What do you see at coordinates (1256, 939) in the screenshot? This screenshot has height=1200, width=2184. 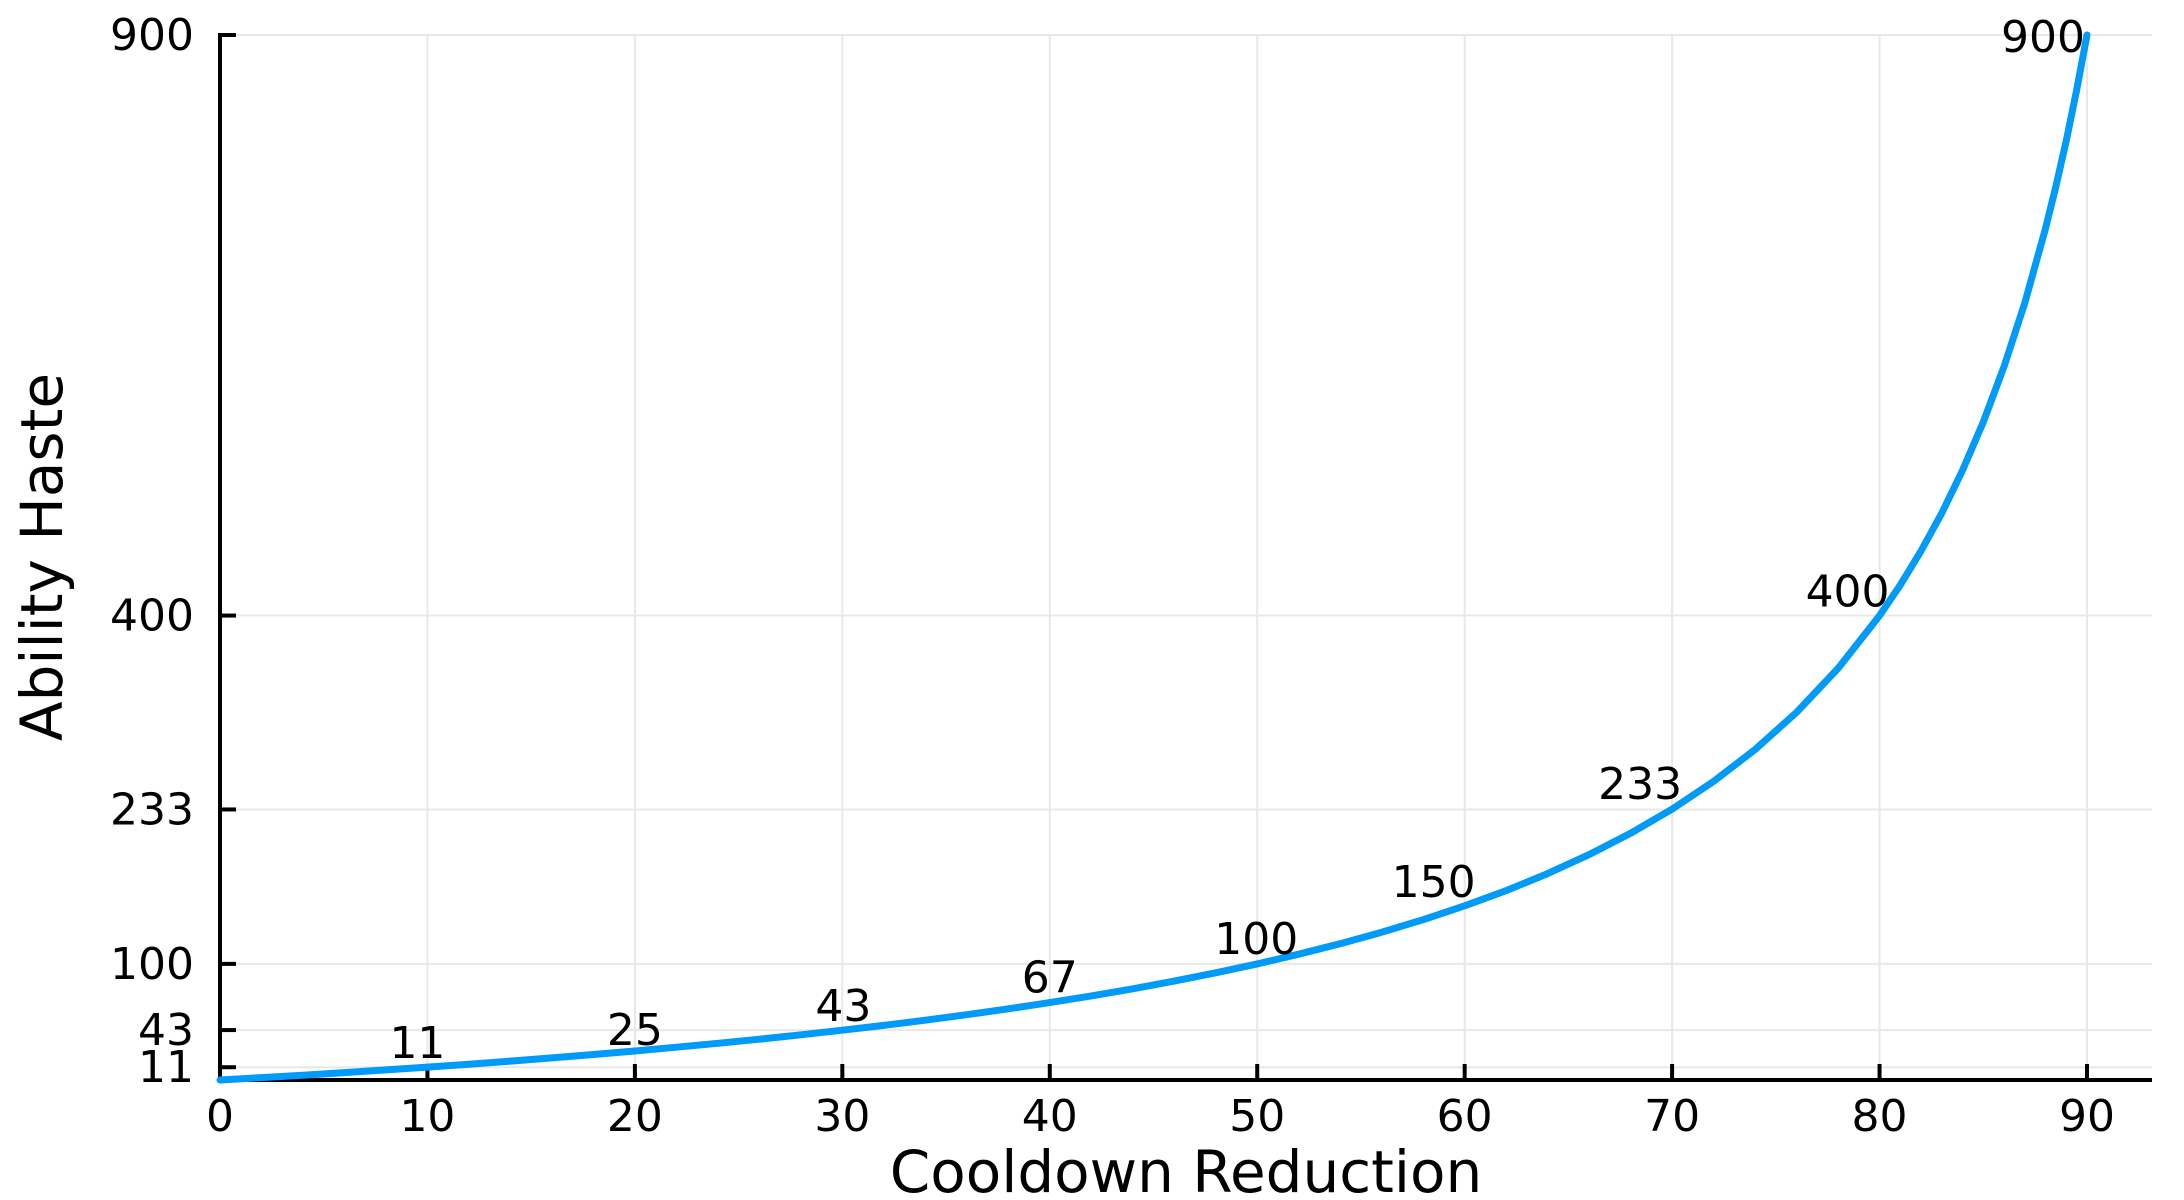 I see `point-label: 100` at bounding box center [1256, 939].